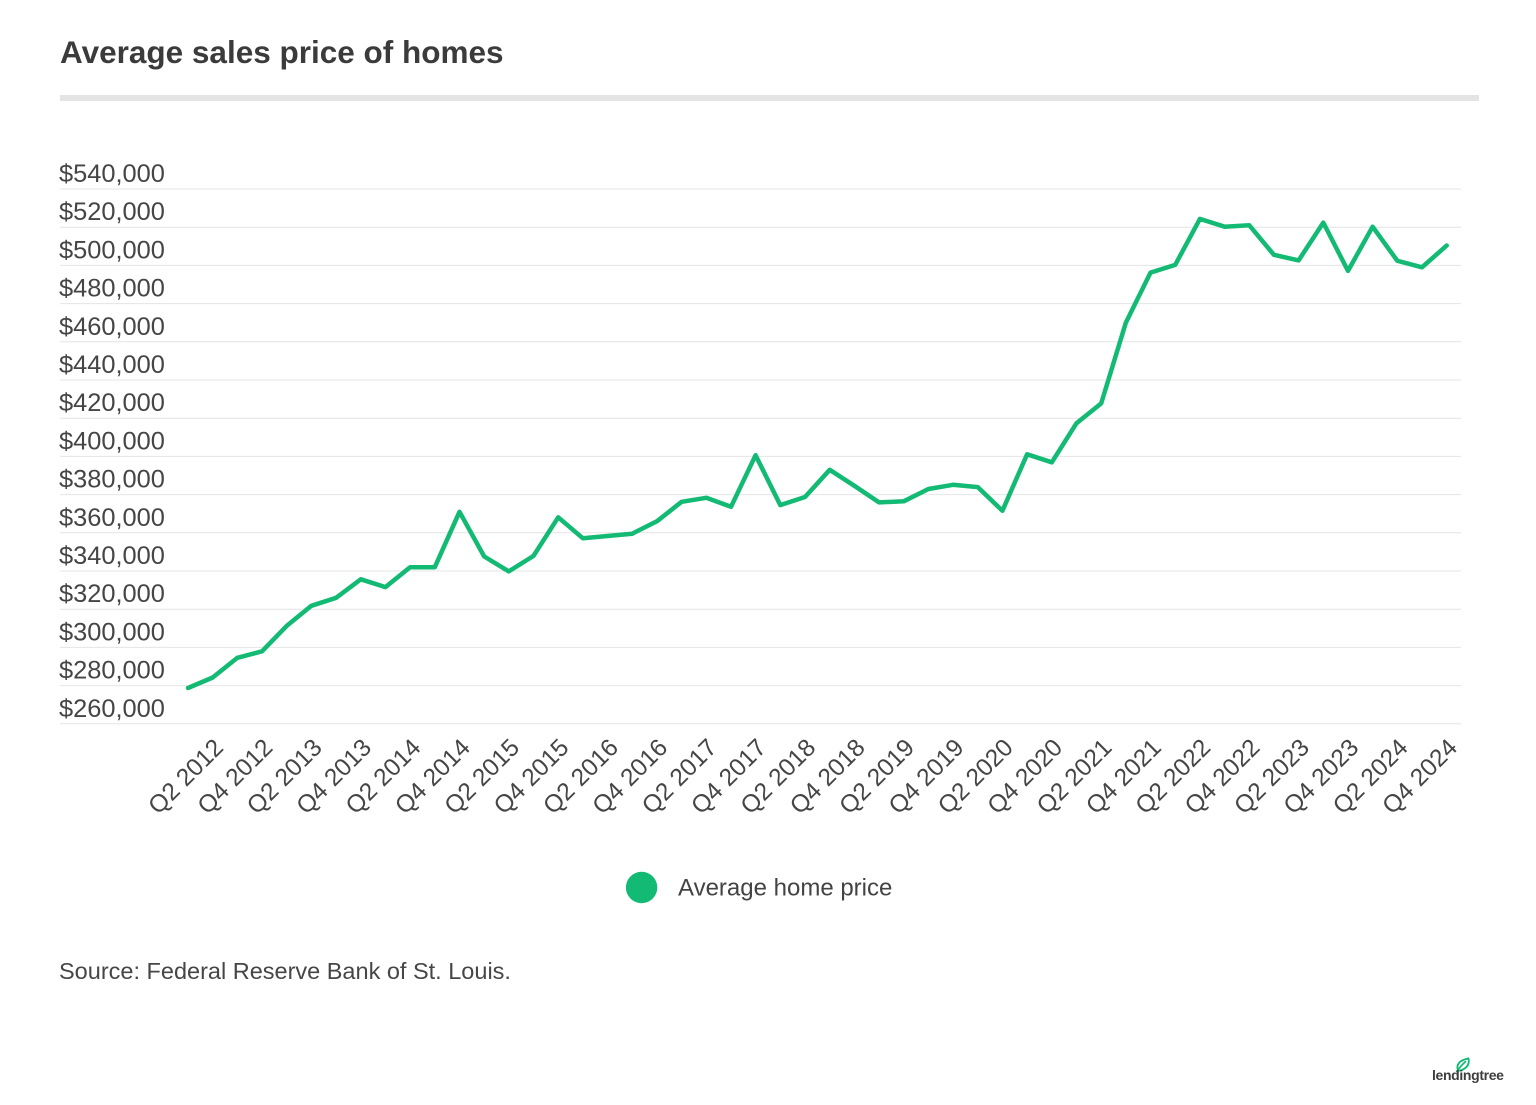 The width and height of the screenshot is (1536, 1105). What do you see at coordinates (112, 594) in the screenshot?
I see `svg-text: $320,000` at bounding box center [112, 594].